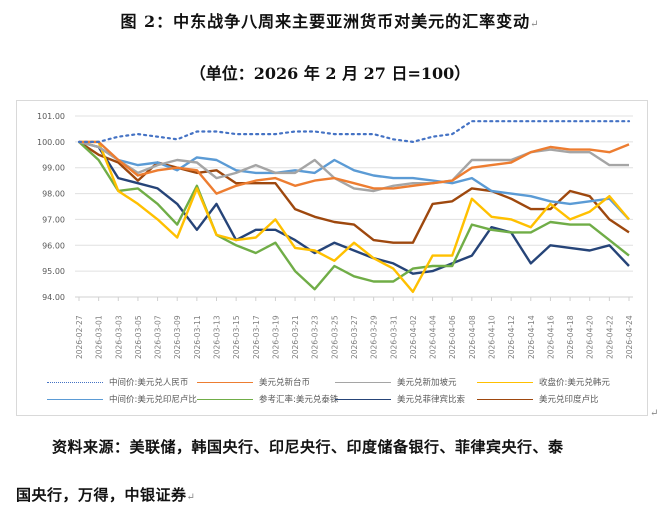 This screenshot has width=660, height=517. What do you see at coordinates (236, 337) in the screenshot?
I see `x-tick-label: 2026-03-15` at bounding box center [236, 337].